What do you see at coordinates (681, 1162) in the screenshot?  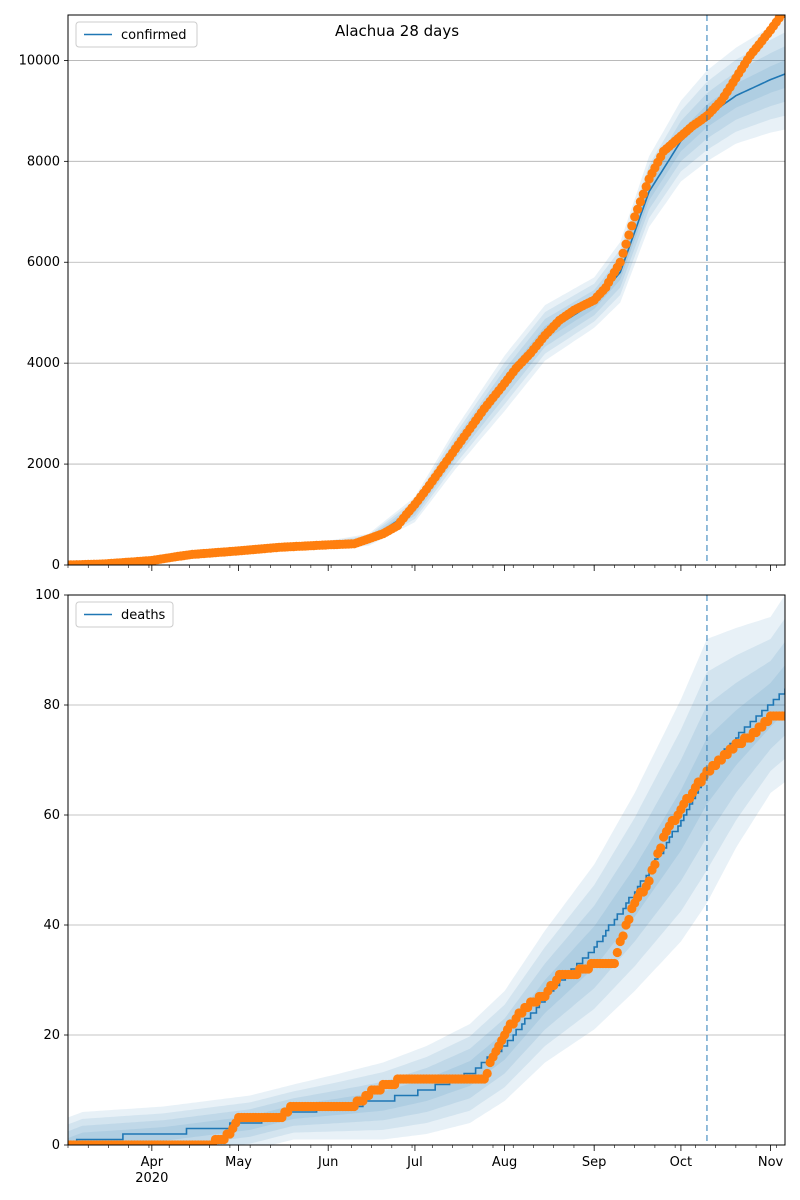 I see `x-tick-label: Oct` at bounding box center [681, 1162].